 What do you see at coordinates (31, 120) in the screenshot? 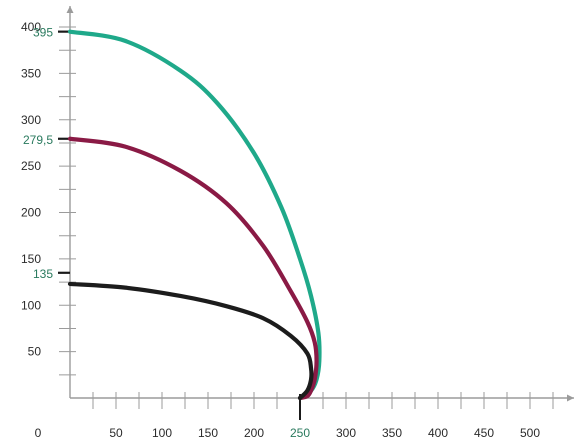
I see `y-tick-label: 300` at bounding box center [31, 120].